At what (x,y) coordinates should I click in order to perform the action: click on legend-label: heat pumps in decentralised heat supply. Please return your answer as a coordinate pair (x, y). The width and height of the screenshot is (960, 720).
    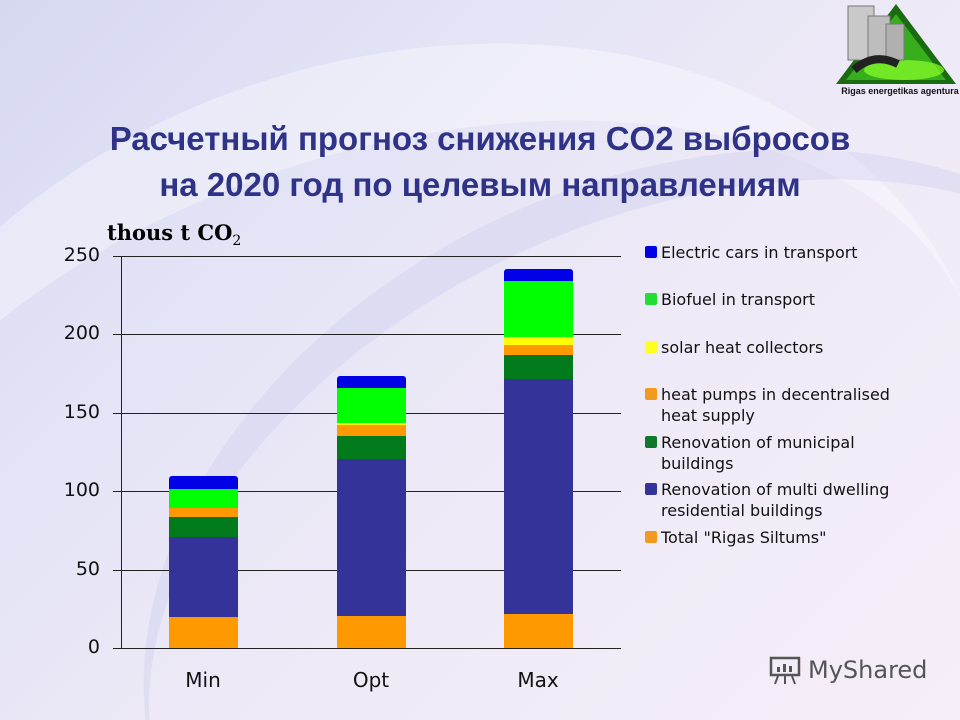
    Looking at the image, I should click on (775, 405).